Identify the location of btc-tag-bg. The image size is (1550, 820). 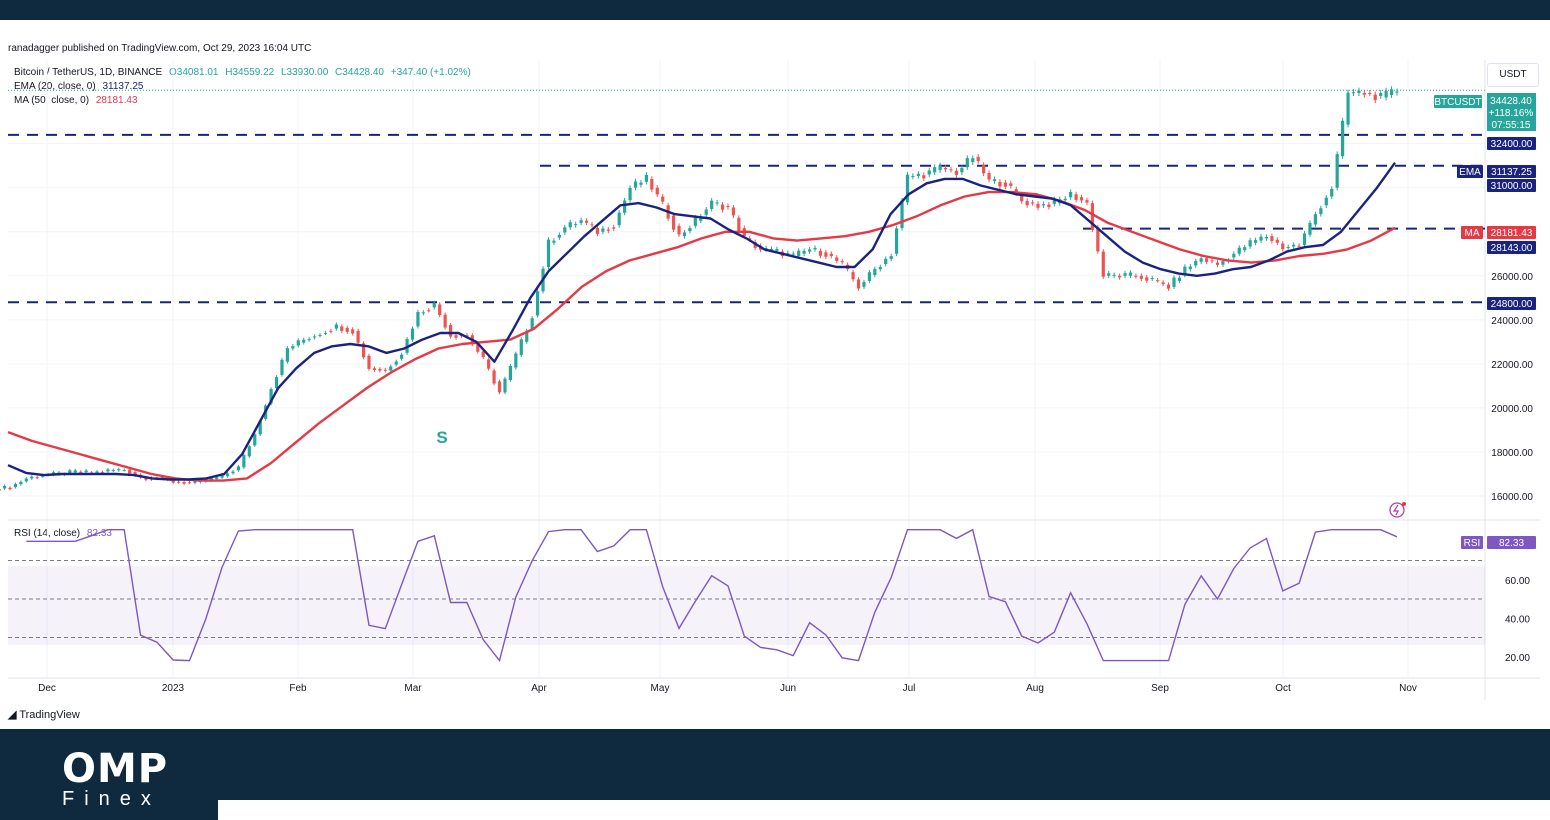
(1458, 101).